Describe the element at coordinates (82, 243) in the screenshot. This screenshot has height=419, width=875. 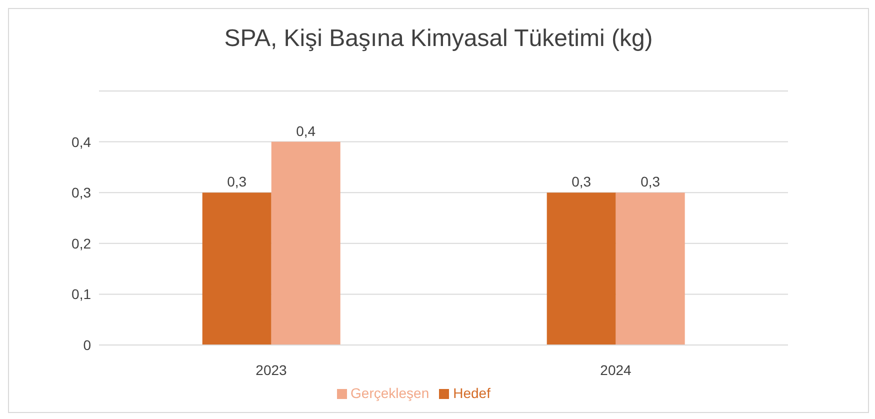
I see `y-tick-label: 0,2` at that location.